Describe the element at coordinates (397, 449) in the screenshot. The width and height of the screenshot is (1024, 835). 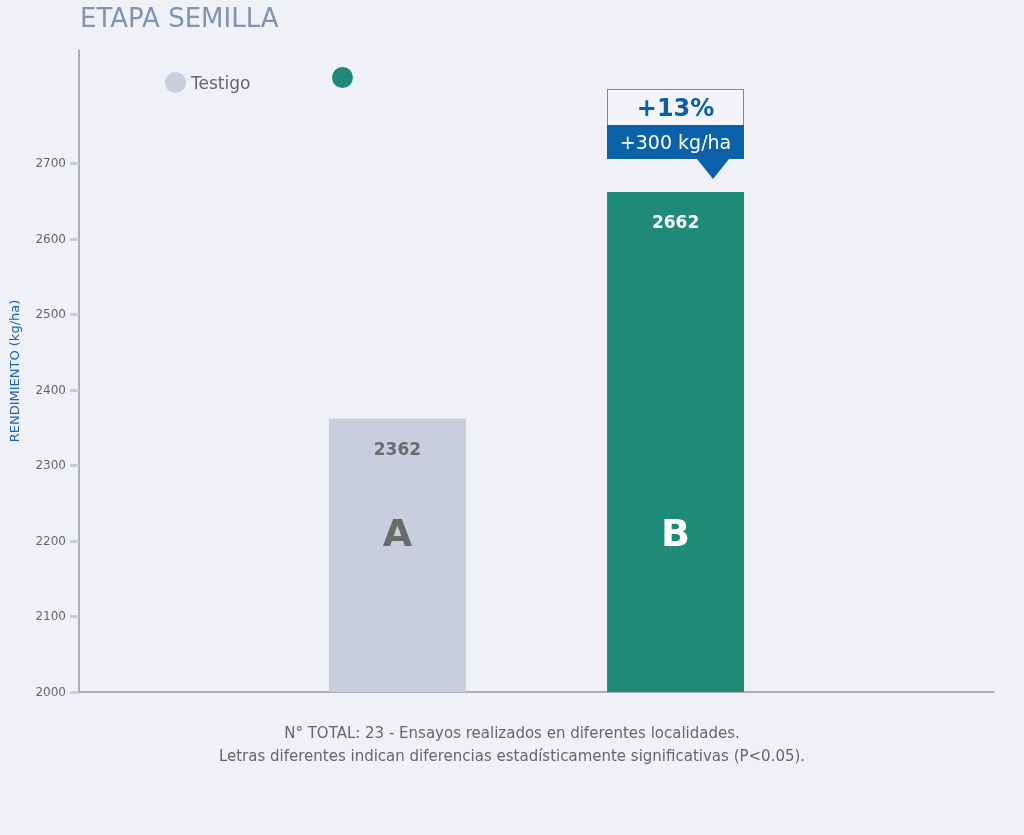
I see `data-label: 2362` at that location.